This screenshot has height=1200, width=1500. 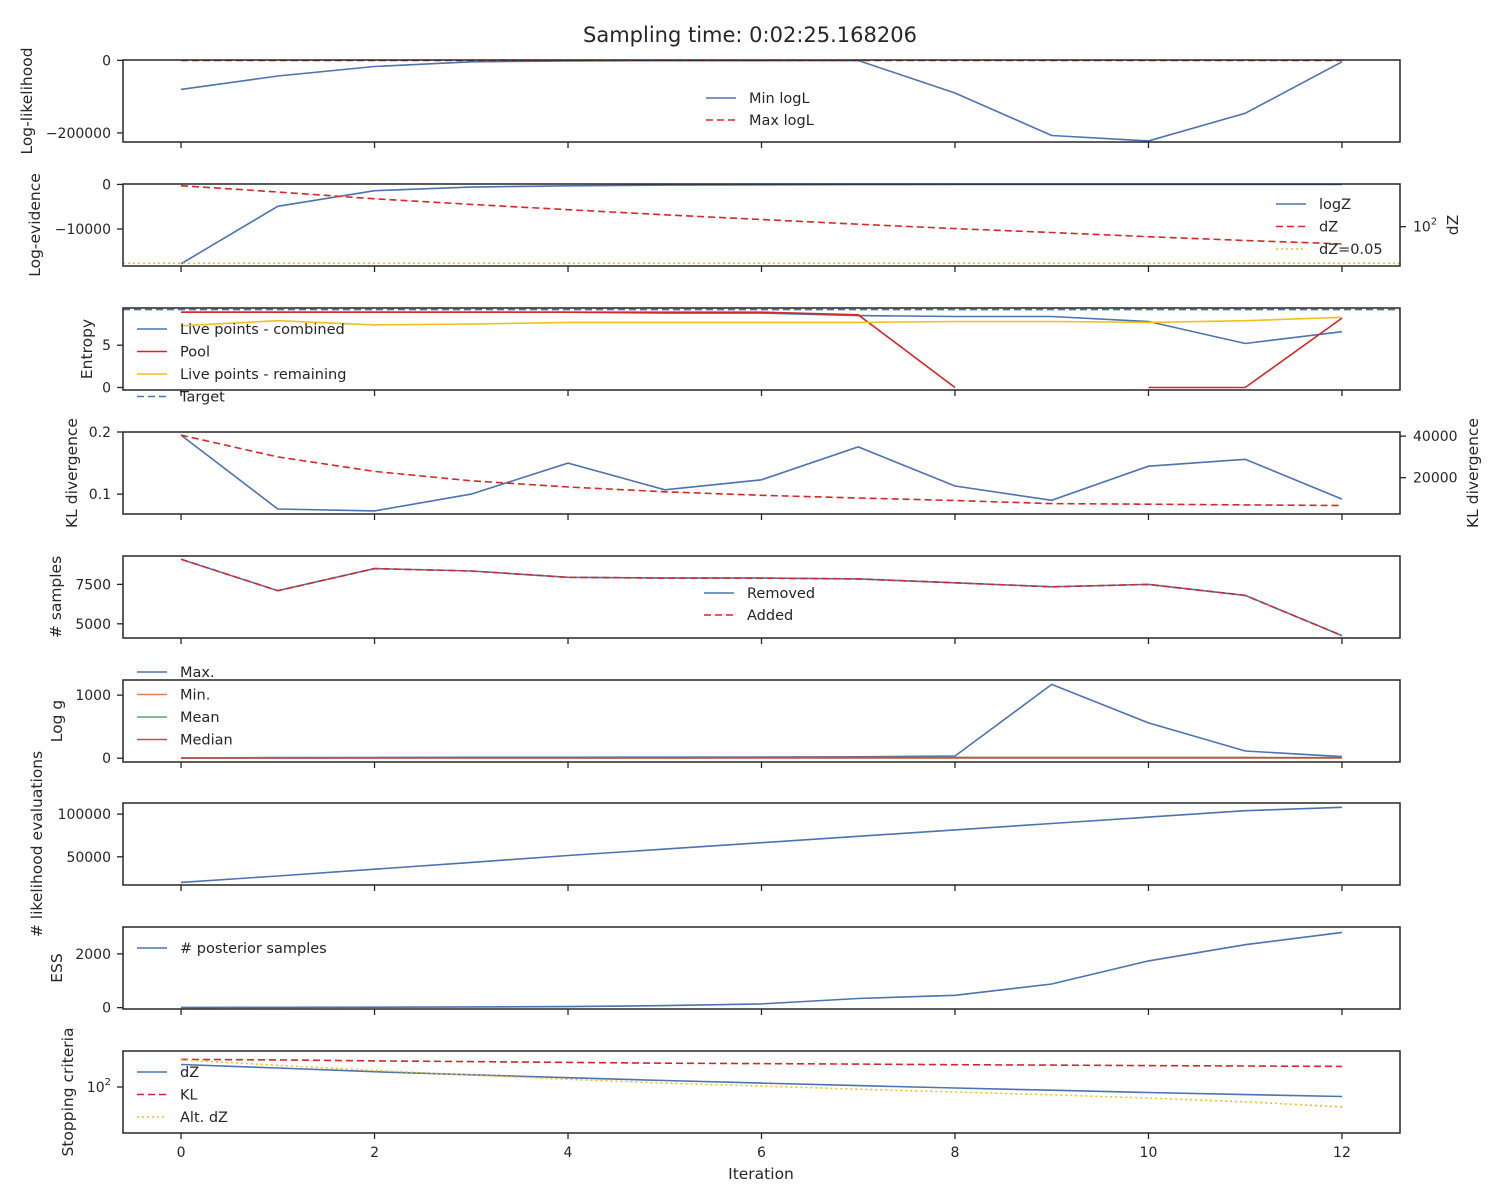 I want to click on panel-4: 5000 7500 # samples Removed Added, so click(x=724, y=599).